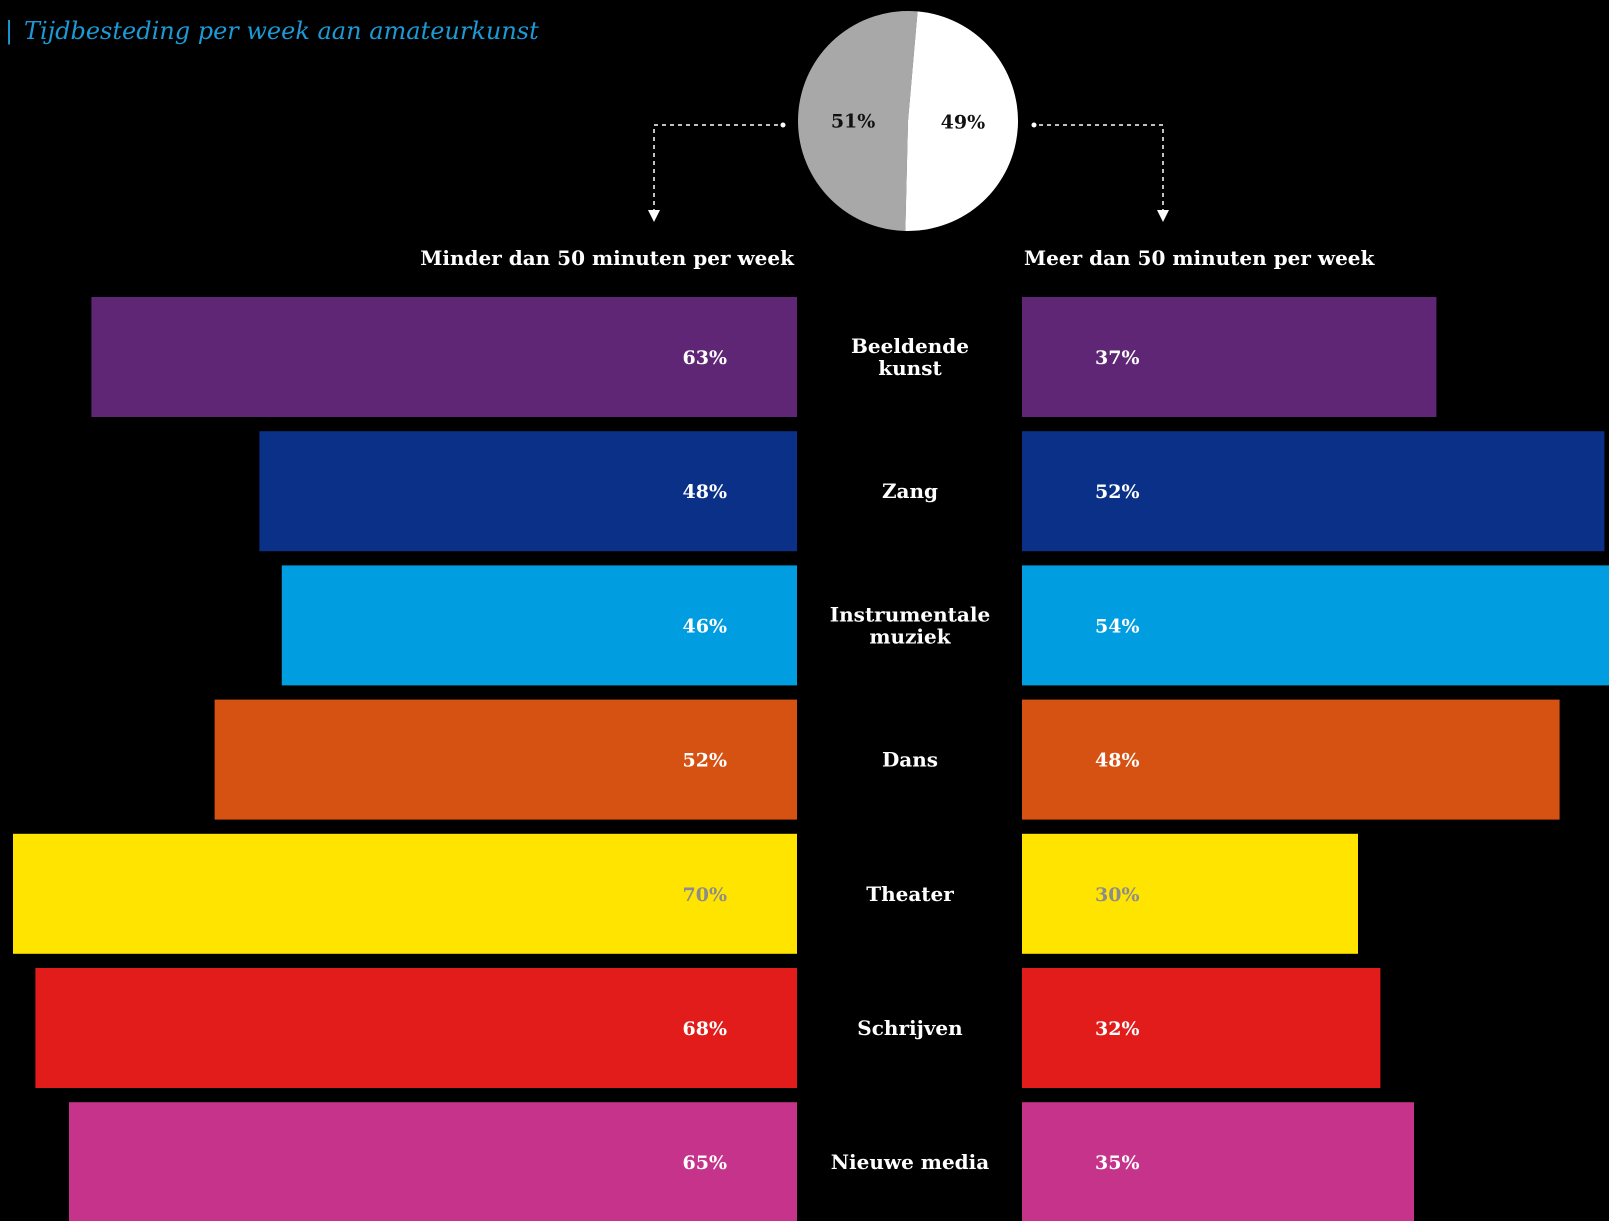 The width and height of the screenshot is (1609, 1221). I want to click on bar-right-value-label: 52%, so click(1117, 492).